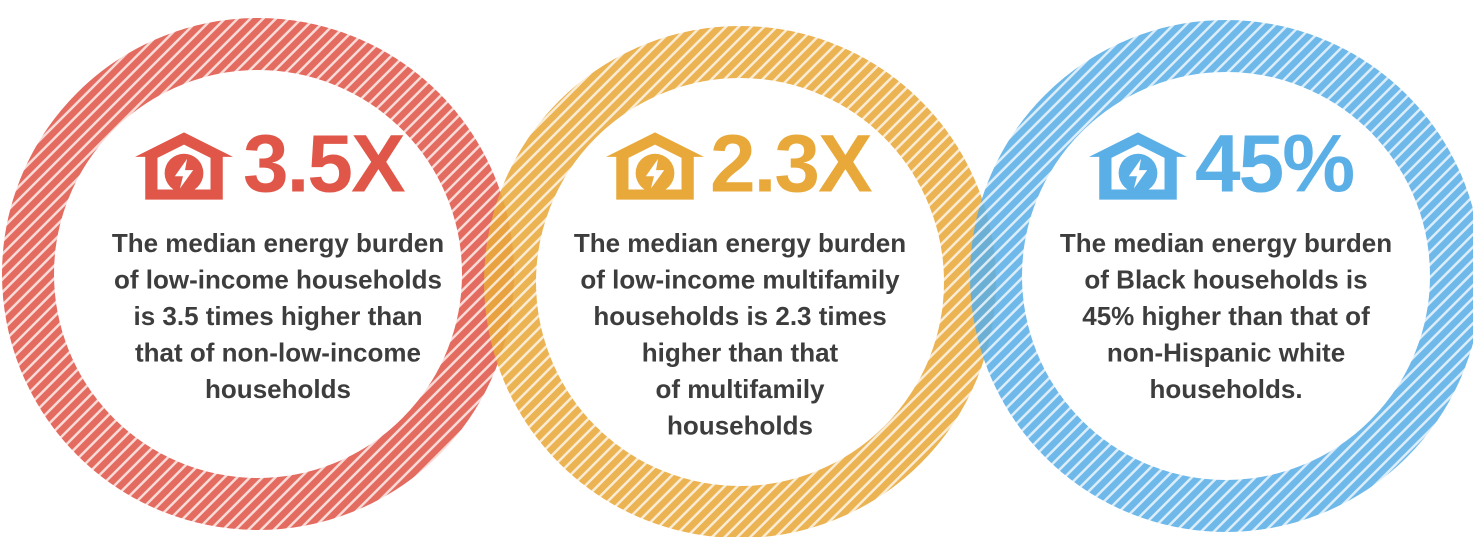 The image size is (1473, 537). I want to click on description-line: households., so click(1225, 389).